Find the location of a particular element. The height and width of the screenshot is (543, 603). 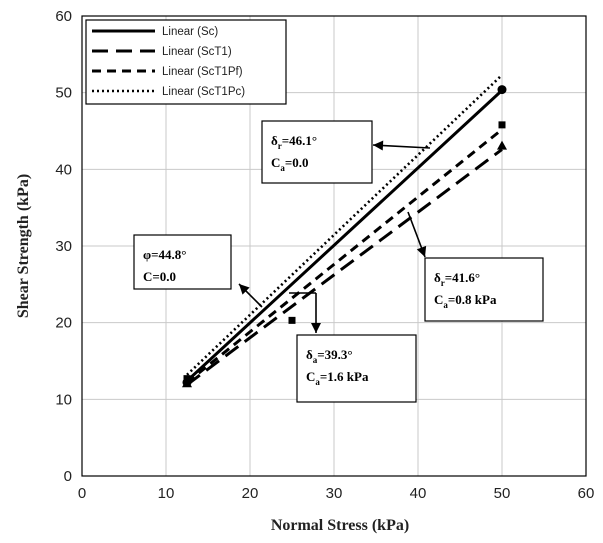

y-tick-label: 40 is located at coordinates (63, 169).